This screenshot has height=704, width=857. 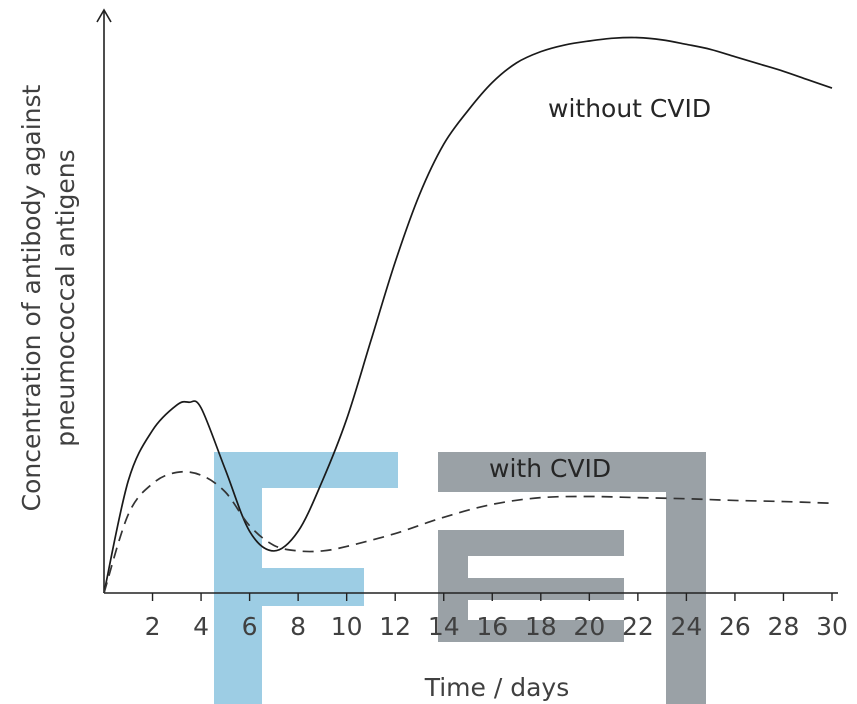 I want to click on x-tick-label-12: 12, so click(x=395, y=626).